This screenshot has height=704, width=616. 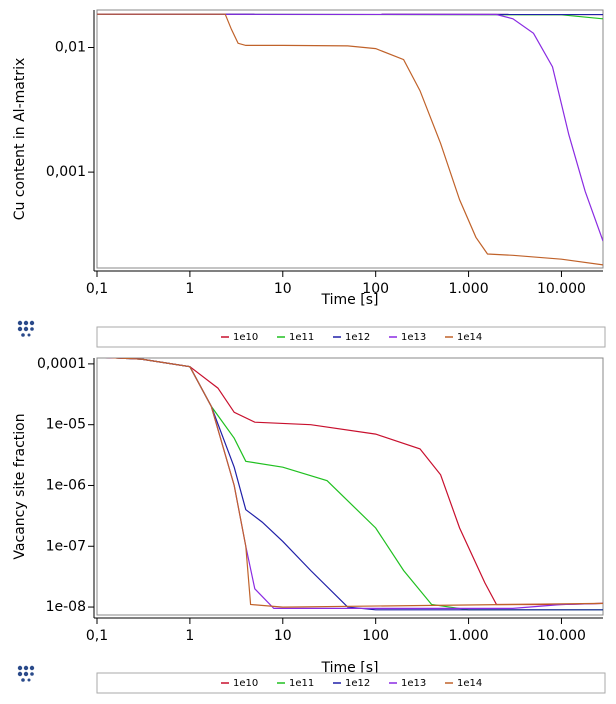 What do you see at coordinates (70, 48) in the screenshot?
I see `y-tick-label: 0,01` at bounding box center [70, 48].